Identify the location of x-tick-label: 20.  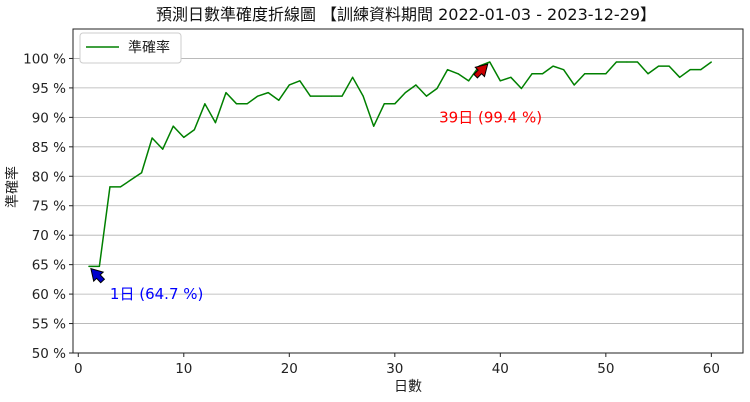
(289, 369).